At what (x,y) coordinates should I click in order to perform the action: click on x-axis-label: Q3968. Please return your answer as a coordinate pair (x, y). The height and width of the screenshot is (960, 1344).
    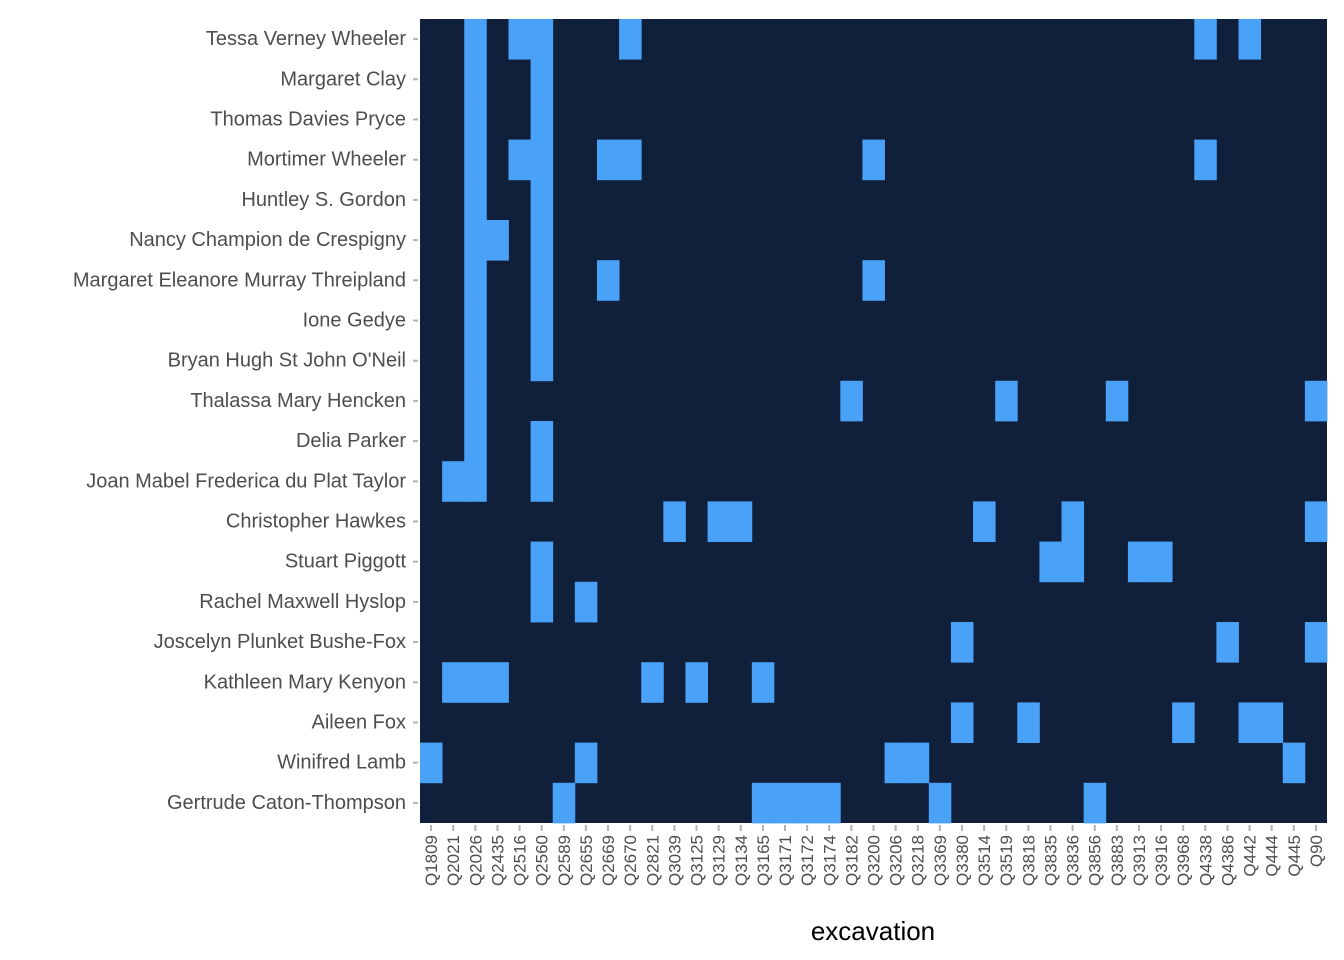
    Looking at the image, I should click on (1183, 860).